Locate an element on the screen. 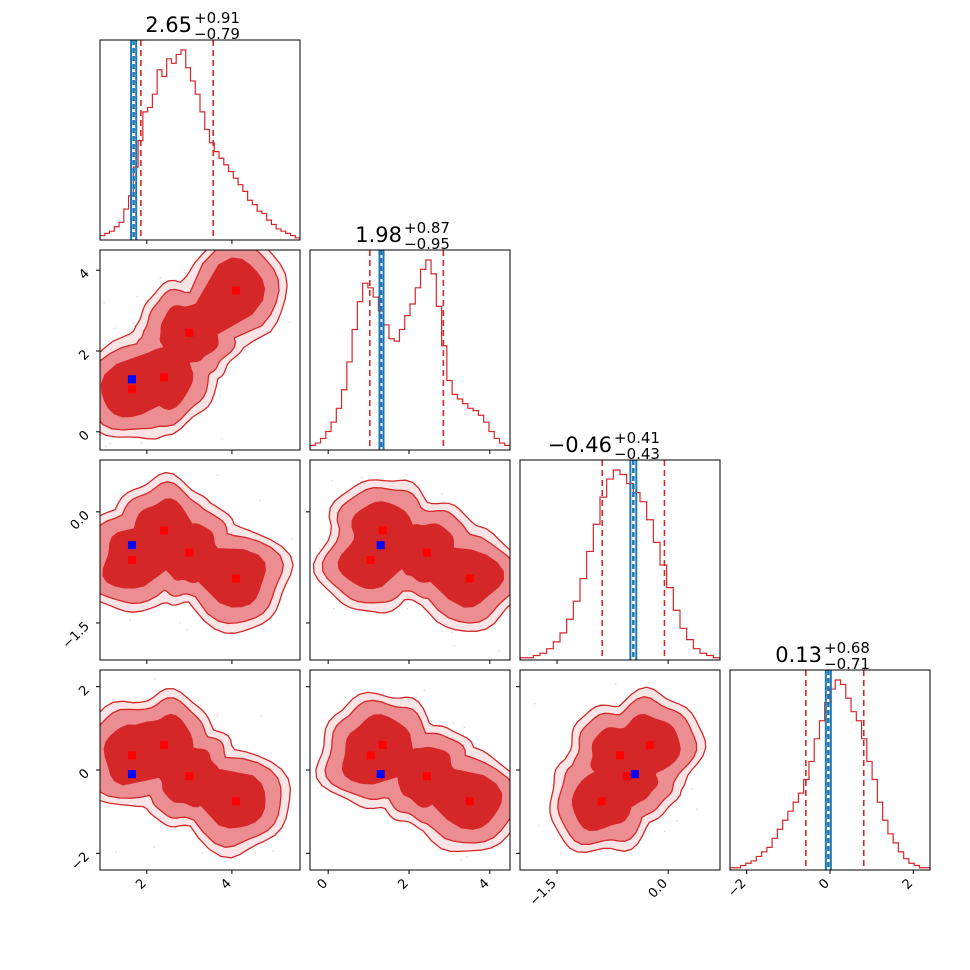 The width and height of the screenshot is (970, 970). panel-title-0: 2.65 +0.91−0.79 is located at coordinates (192, 26).